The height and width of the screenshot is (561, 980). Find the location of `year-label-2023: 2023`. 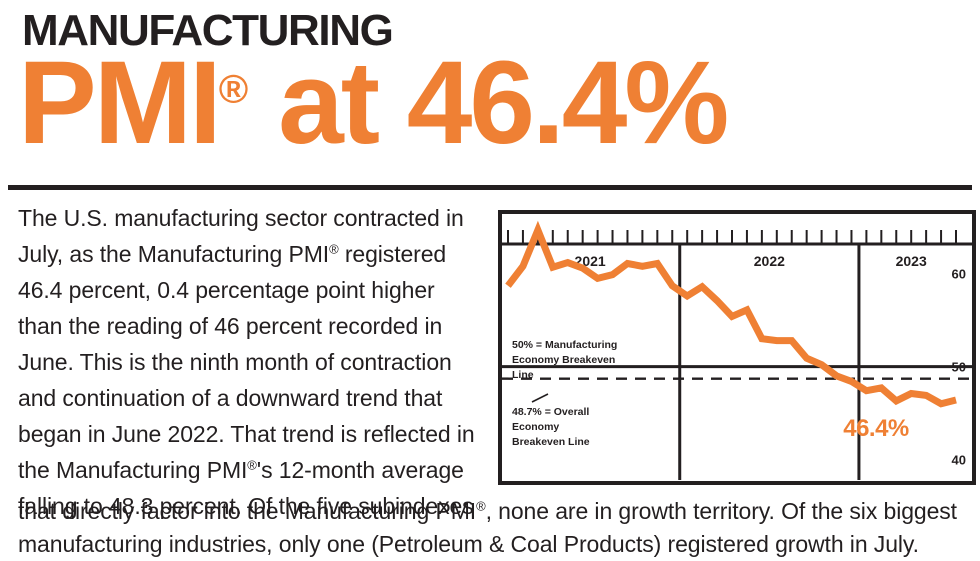

year-label-2023: 2023 is located at coordinates (911, 261).